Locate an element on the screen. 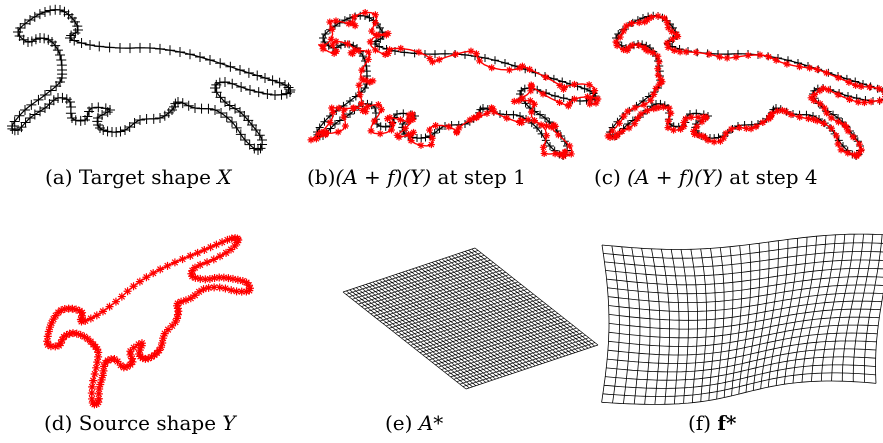 The width and height of the screenshot is (883, 443). caption-a: (a) Target shape X is located at coordinates (138, 177).